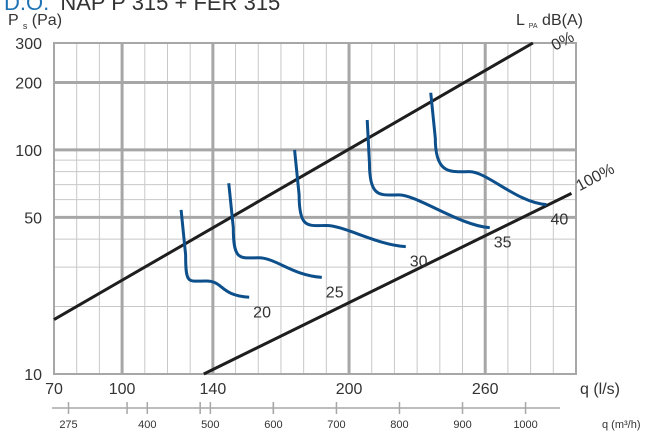 This screenshot has height=437, width=661. I want to click on secondary-tick-label: 275, so click(68, 425).